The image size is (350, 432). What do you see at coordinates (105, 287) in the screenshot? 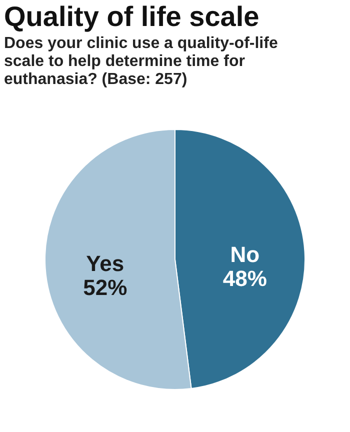
I see `data-label: 52%` at bounding box center [105, 287].